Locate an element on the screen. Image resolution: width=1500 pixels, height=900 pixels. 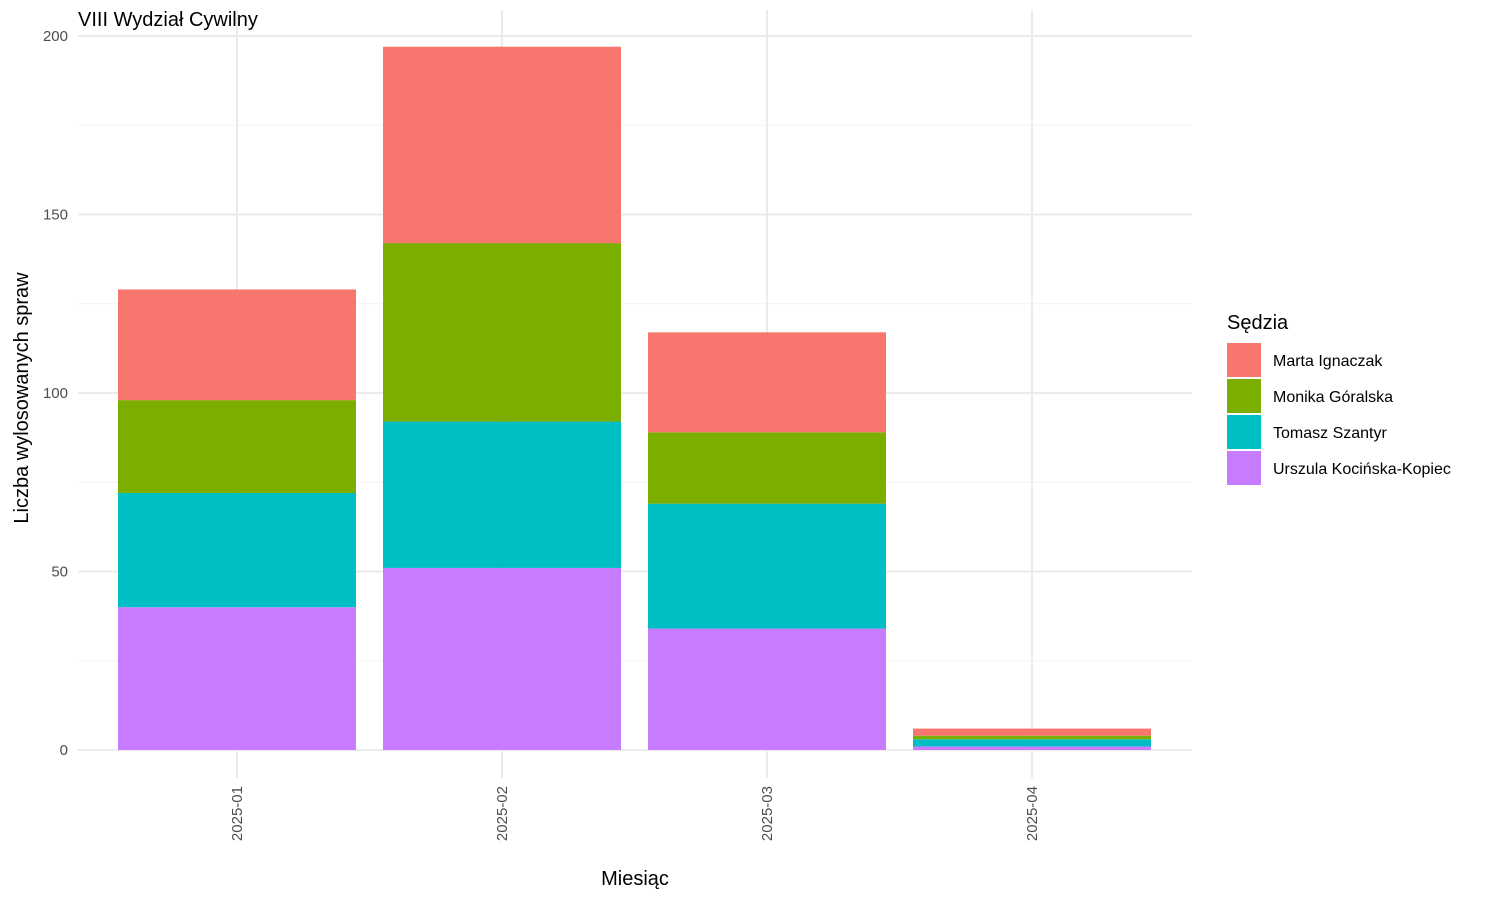
y-tick-label: 150 is located at coordinates (55, 215).